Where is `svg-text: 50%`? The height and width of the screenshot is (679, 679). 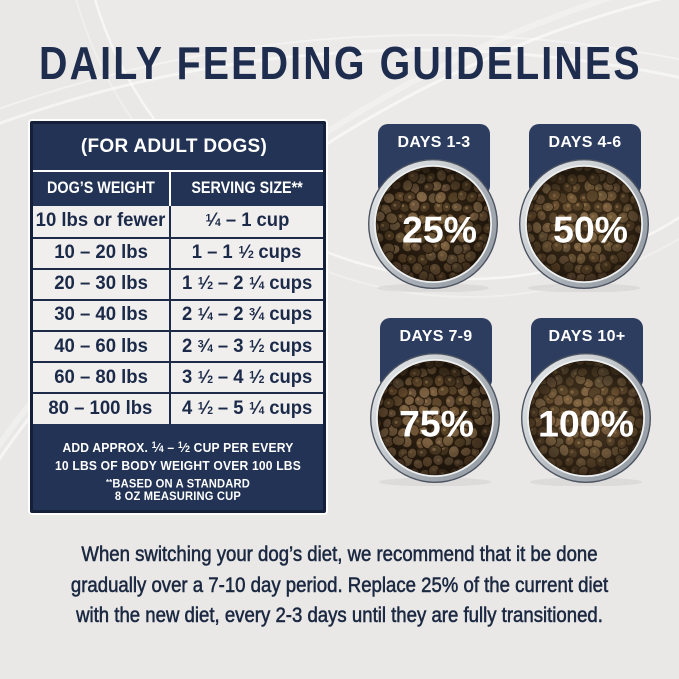 svg-text: 50% is located at coordinates (590, 230).